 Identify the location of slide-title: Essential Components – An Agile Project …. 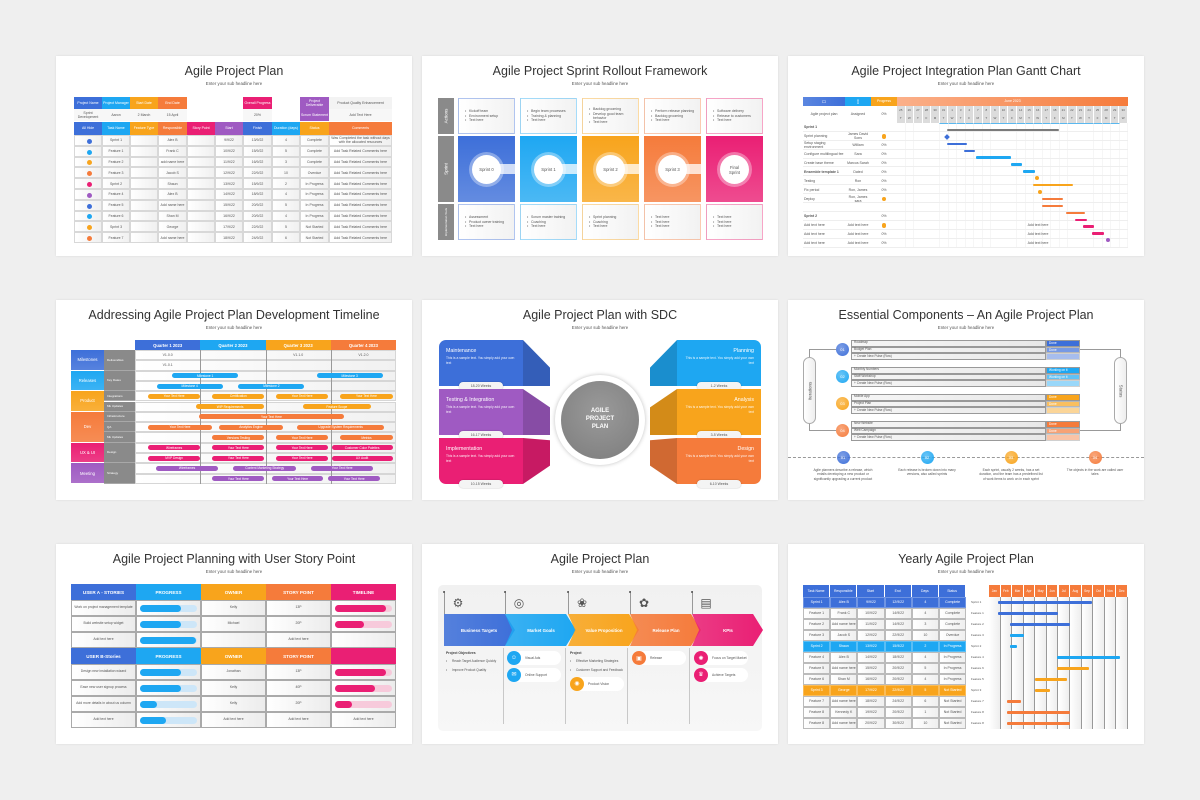
(966, 315).